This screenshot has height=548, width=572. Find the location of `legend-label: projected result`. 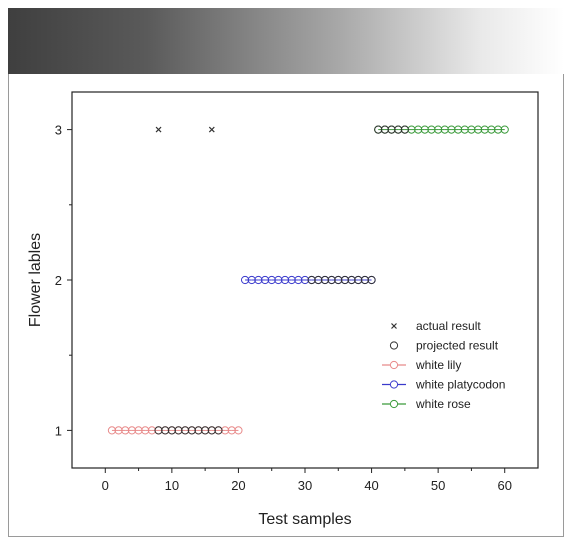

legend-label: projected result is located at coordinates (457, 346).